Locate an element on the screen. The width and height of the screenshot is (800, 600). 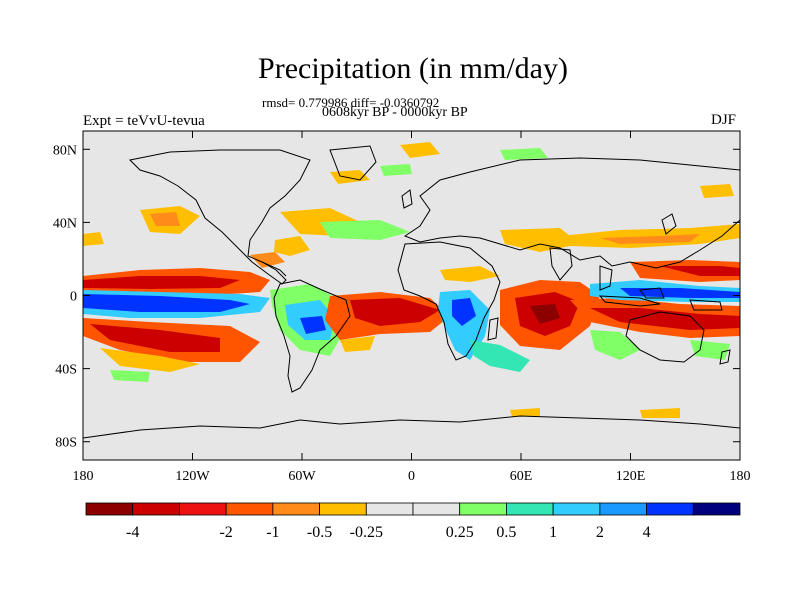
colorbar-label: -1 is located at coordinates (272, 532).